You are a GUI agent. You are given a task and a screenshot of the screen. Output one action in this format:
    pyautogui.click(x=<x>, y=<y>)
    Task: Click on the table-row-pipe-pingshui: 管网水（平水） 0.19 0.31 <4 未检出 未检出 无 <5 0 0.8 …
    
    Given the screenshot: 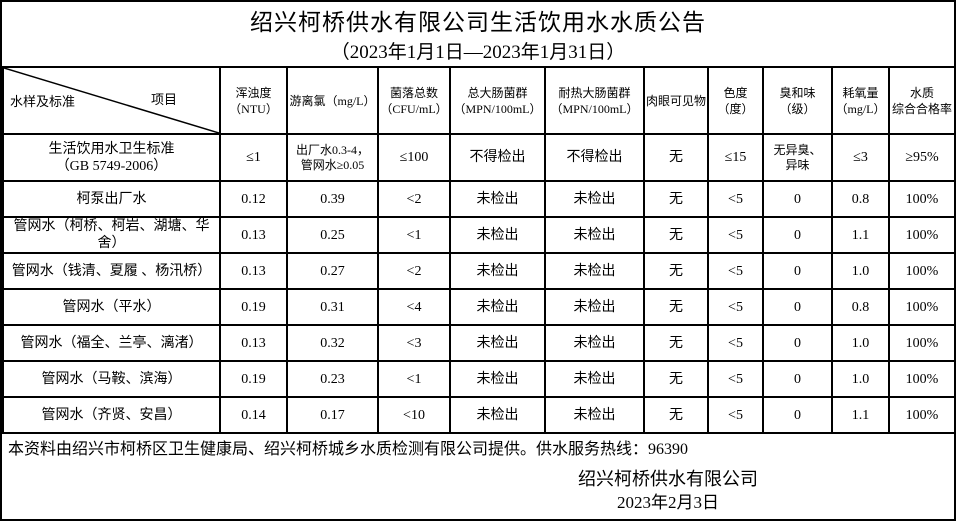 What is the action you would take?
    pyautogui.click(x=478, y=307)
    